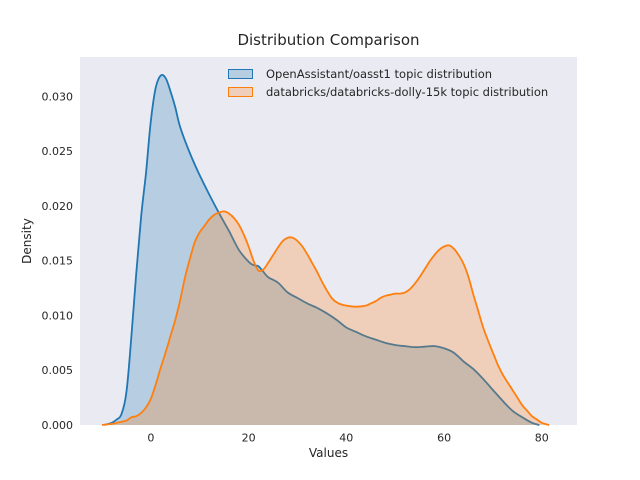 The height and width of the screenshot is (480, 640). Describe the element at coordinates (58, 425) in the screenshot. I see `y-tick-label: 0.000` at that location.